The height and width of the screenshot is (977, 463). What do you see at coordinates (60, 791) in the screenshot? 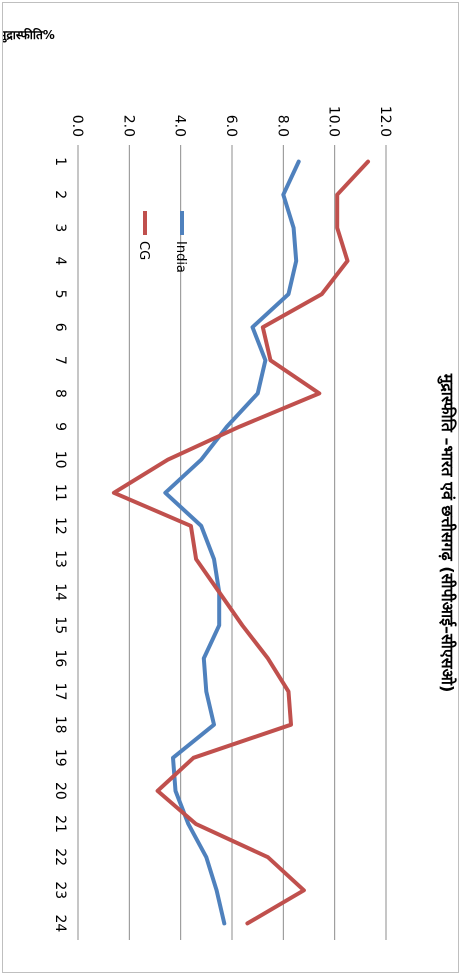
I see `x-tick-label: 20` at bounding box center [60, 791].